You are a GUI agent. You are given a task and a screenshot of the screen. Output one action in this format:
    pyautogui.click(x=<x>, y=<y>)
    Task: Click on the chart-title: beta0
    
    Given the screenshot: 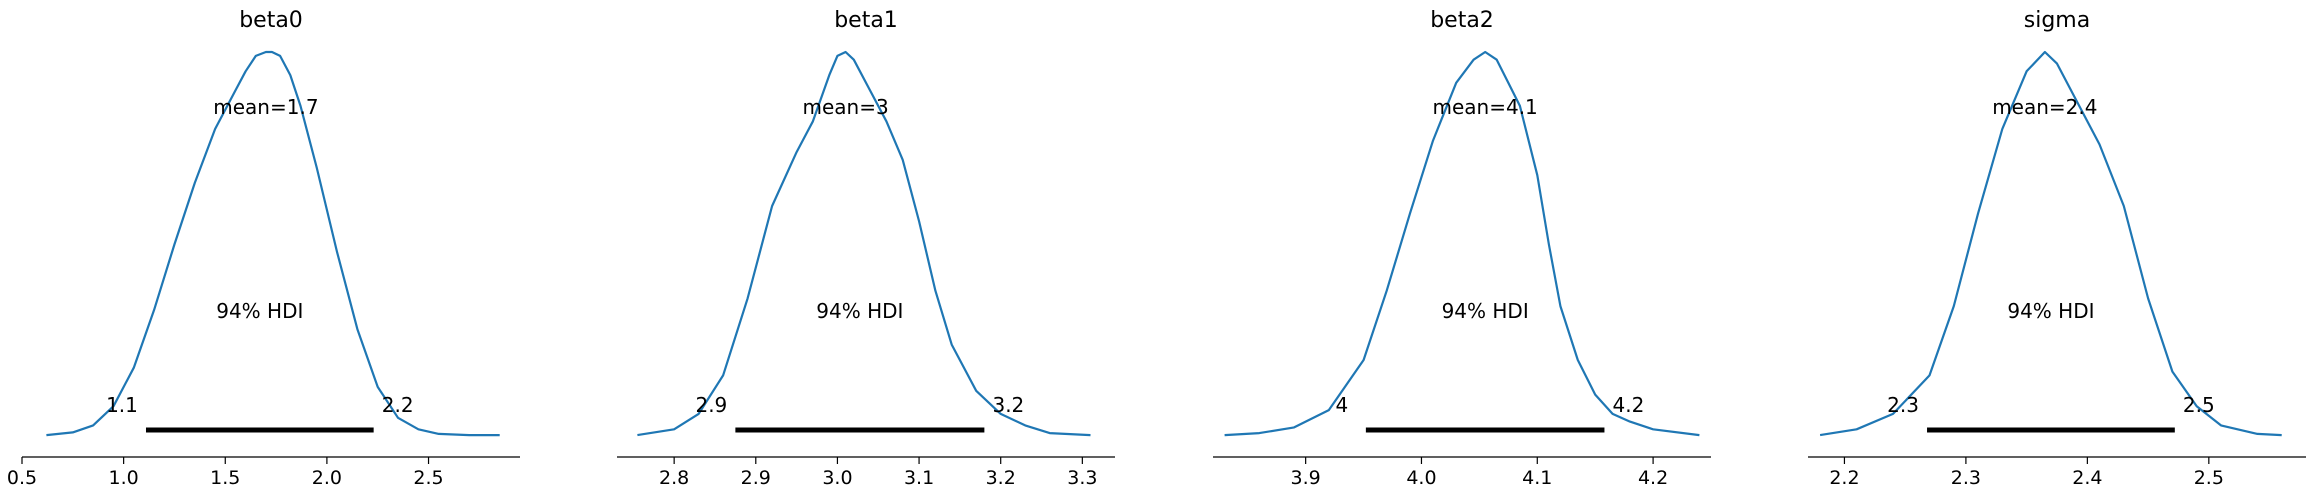 What is the action you would take?
    pyautogui.click(x=271, y=20)
    